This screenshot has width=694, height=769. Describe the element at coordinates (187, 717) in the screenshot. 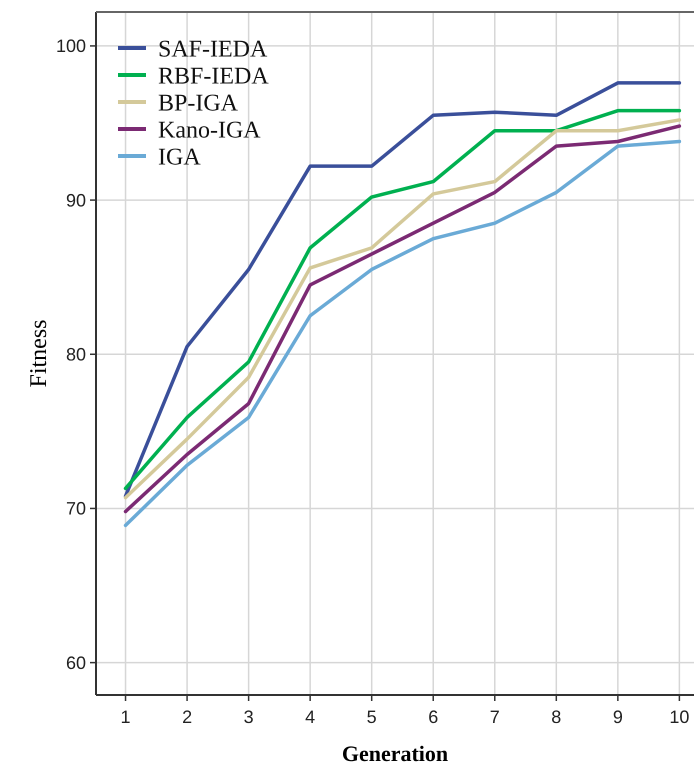

I see `x-tick-label: 2` at that location.